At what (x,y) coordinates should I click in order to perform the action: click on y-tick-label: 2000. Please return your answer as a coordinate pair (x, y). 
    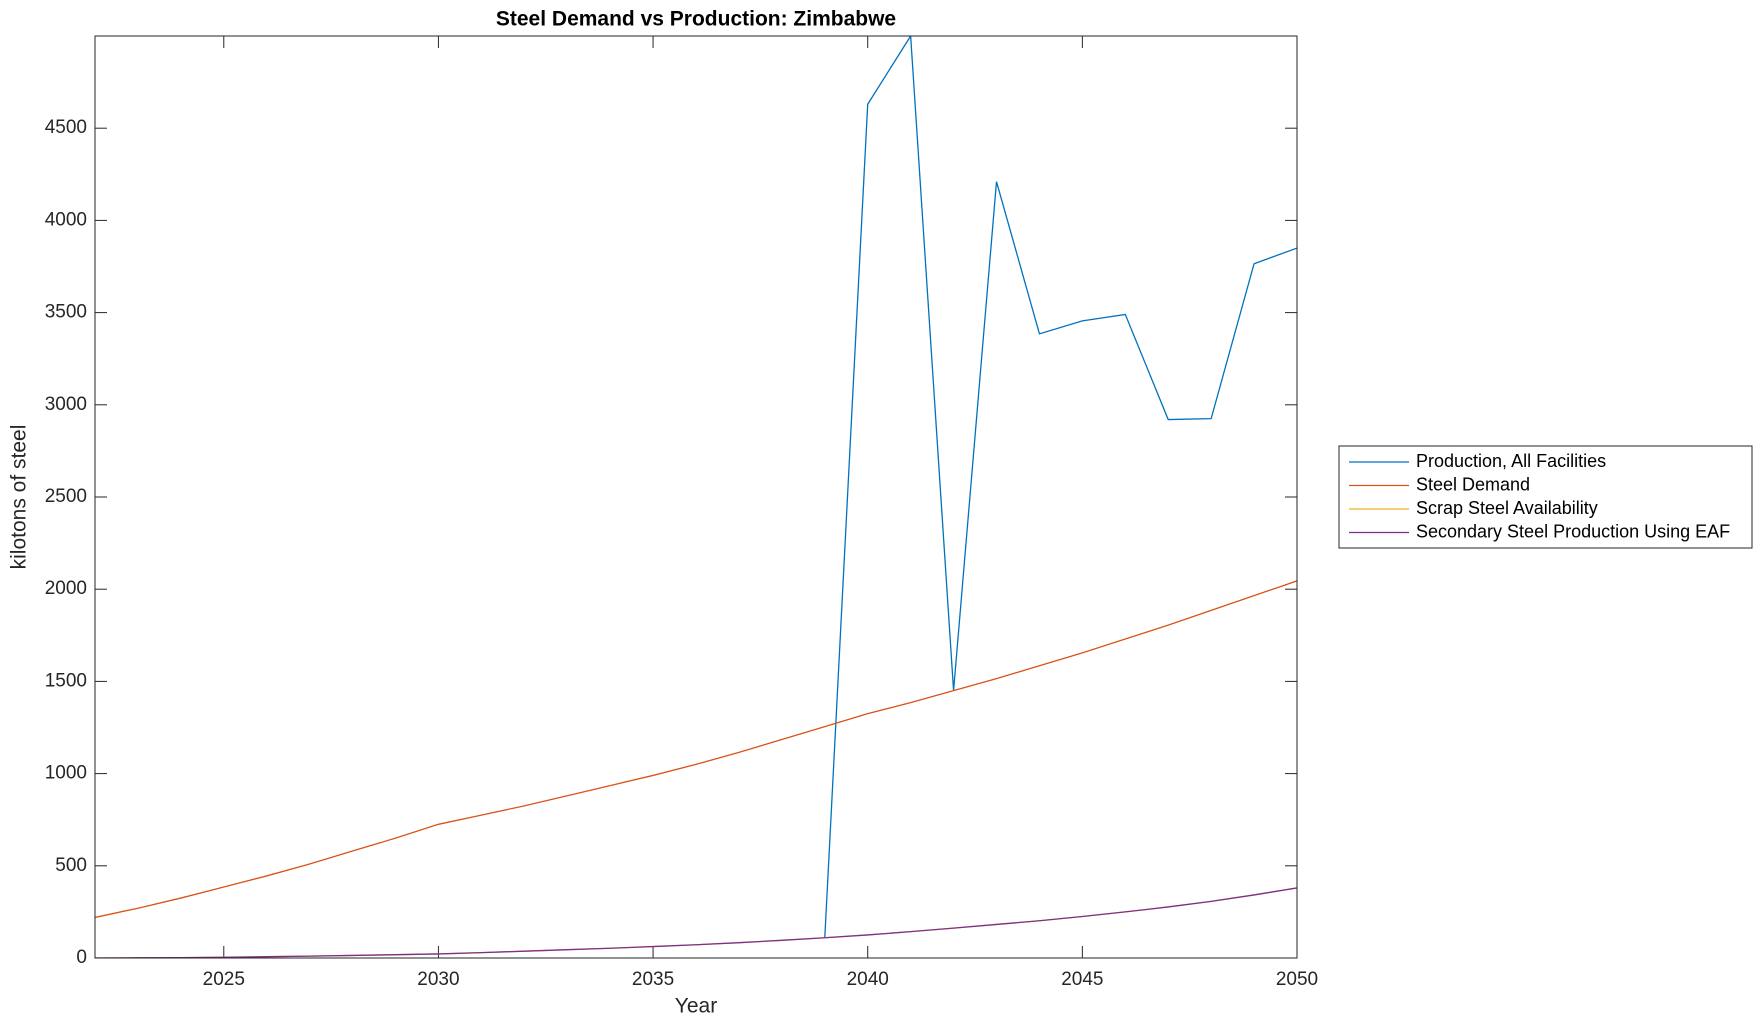
    Looking at the image, I should click on (66, 588).